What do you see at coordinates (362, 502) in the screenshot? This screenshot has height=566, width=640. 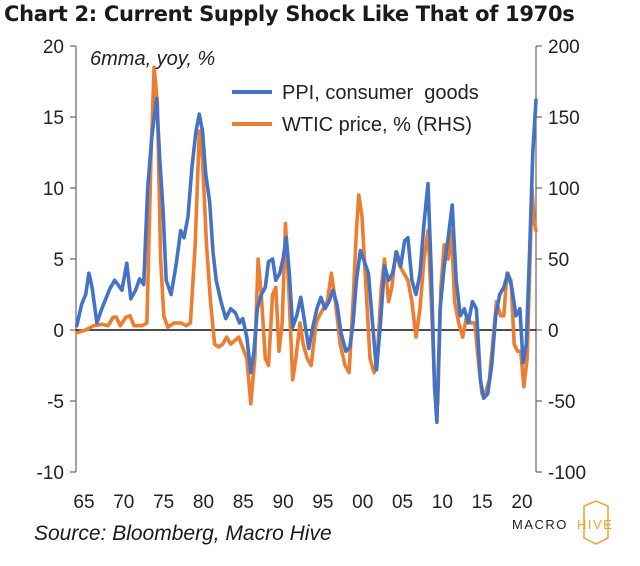 I see `x-tick-label: 00` at bounding box center [362, 502].